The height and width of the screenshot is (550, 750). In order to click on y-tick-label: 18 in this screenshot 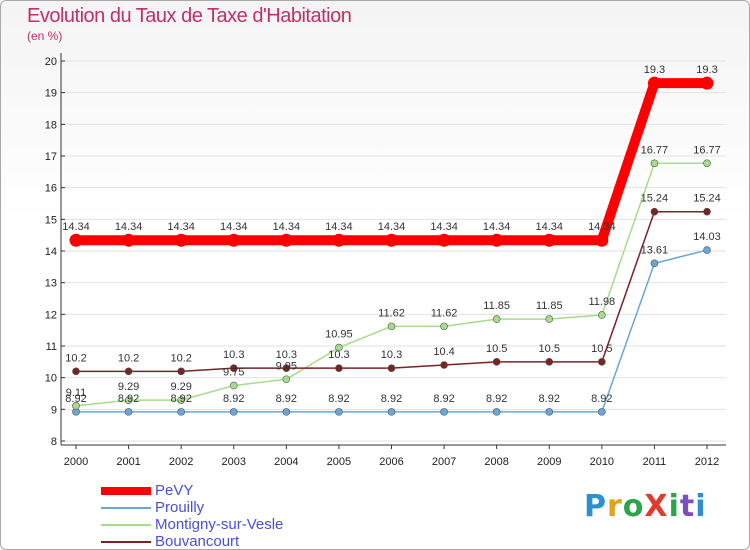, I will do `click(51, 125)`.